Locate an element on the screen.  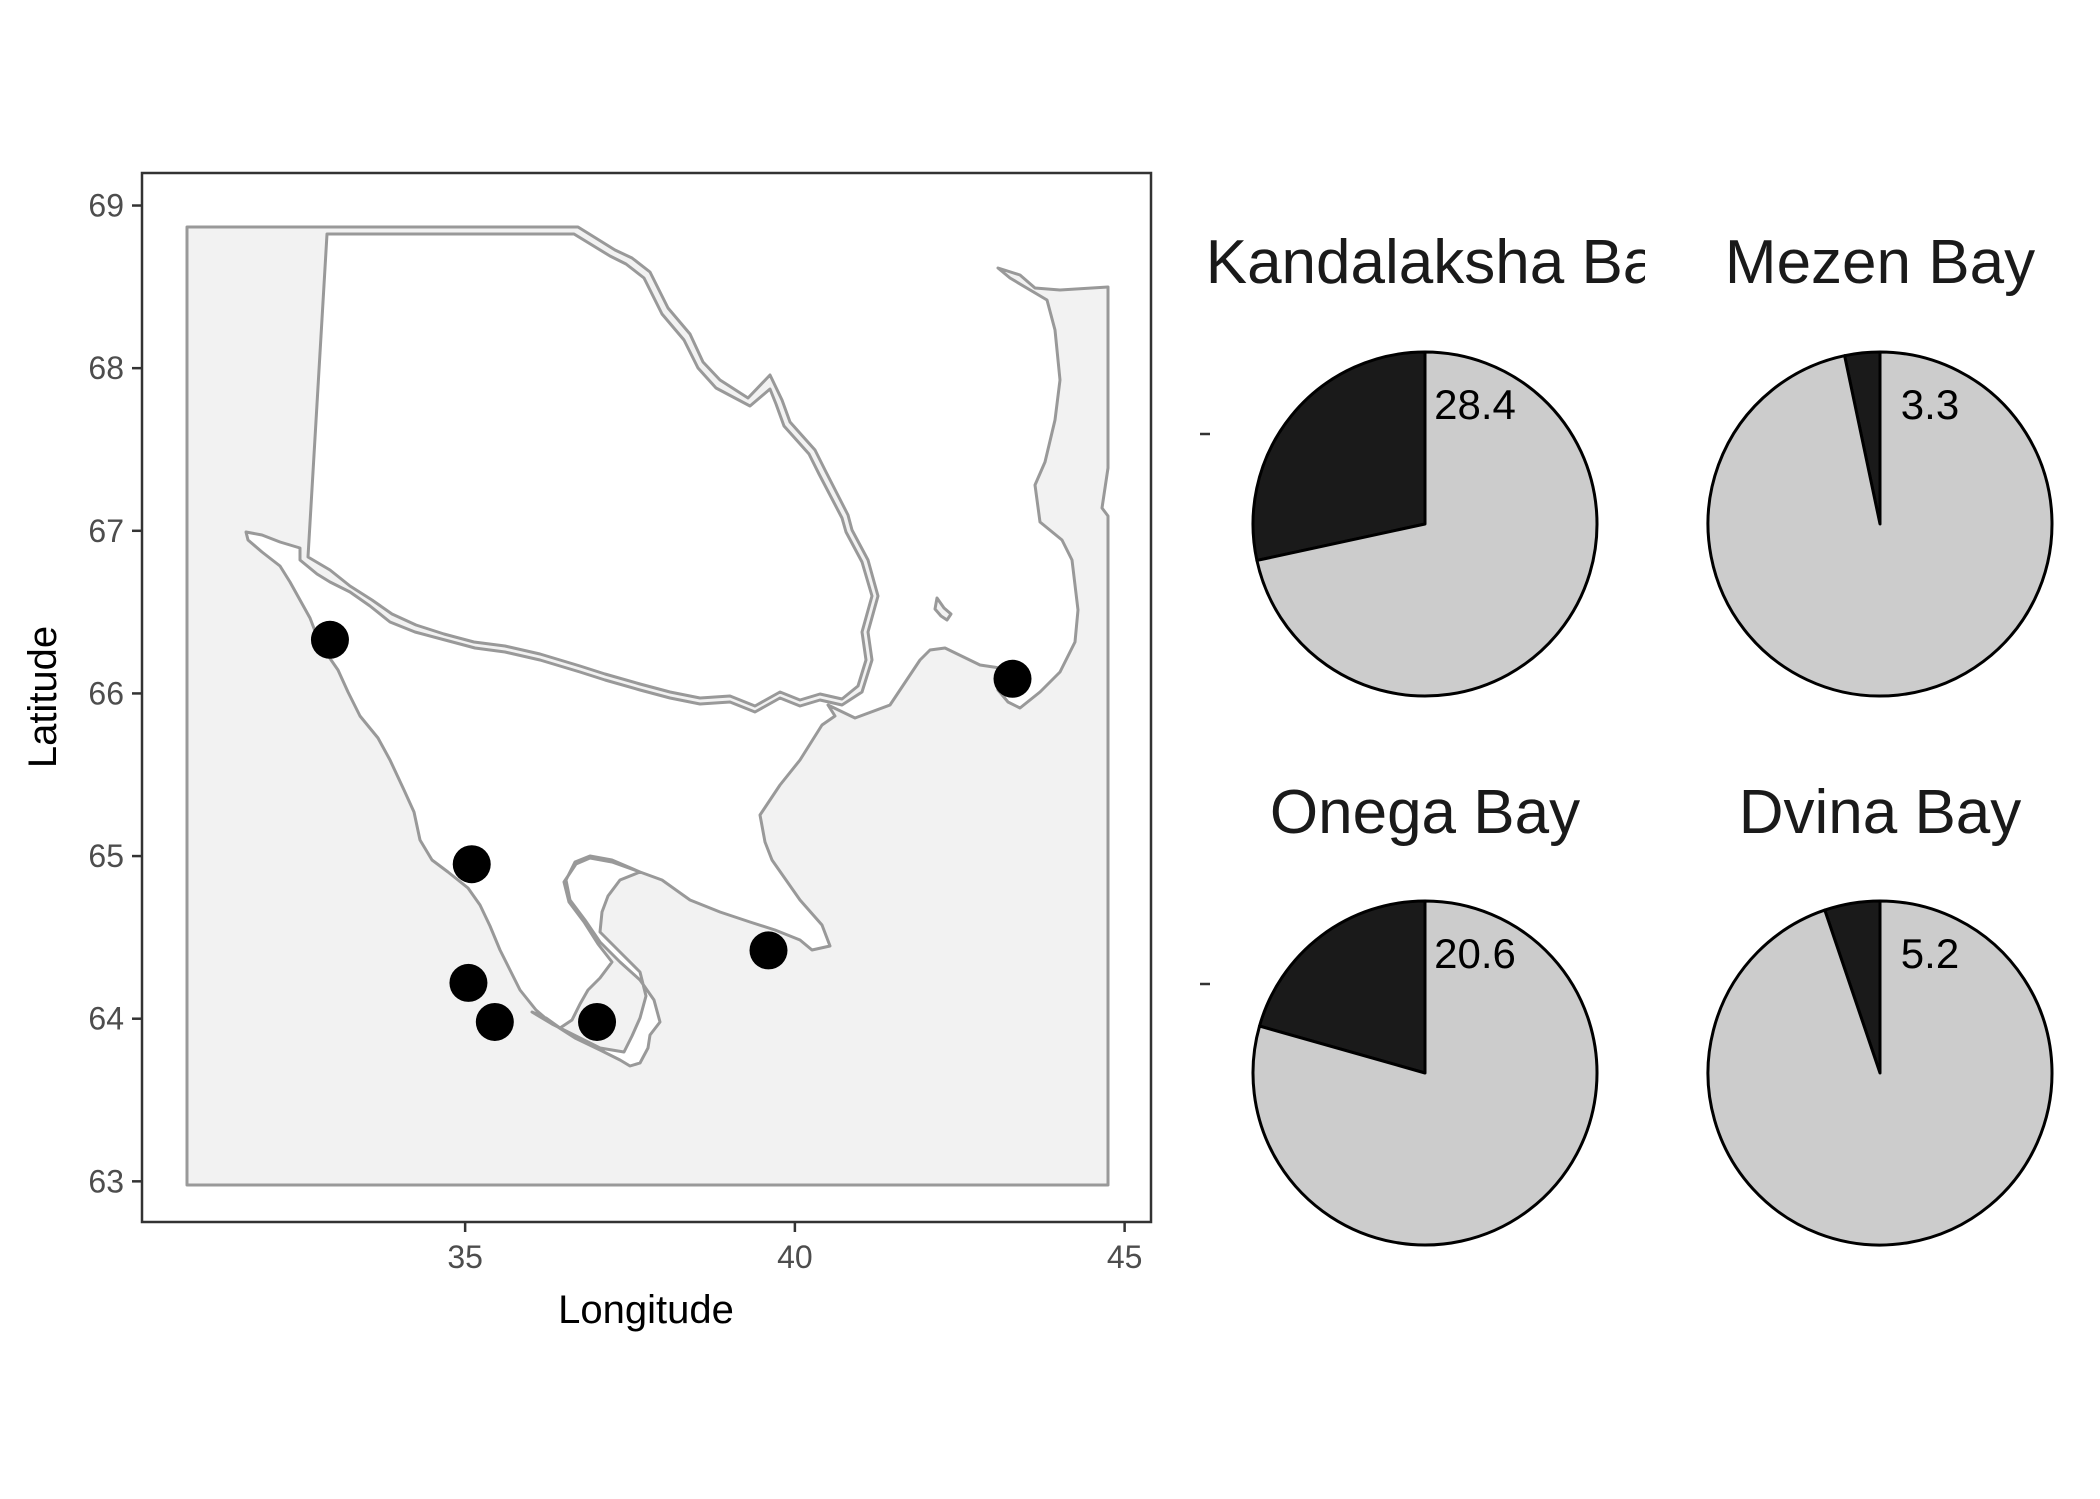
pie-1: 28.4 Kandalaksha Bay is located at coordinates (1447, 463).